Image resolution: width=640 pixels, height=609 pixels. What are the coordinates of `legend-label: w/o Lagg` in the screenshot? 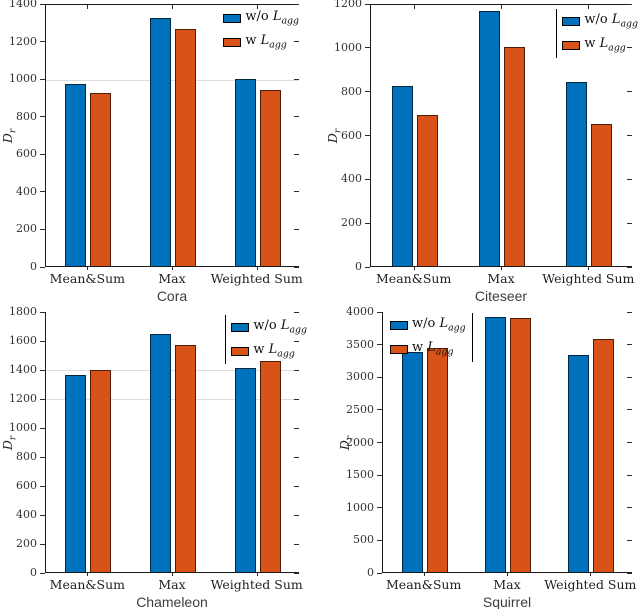 It's located at (272, 18).